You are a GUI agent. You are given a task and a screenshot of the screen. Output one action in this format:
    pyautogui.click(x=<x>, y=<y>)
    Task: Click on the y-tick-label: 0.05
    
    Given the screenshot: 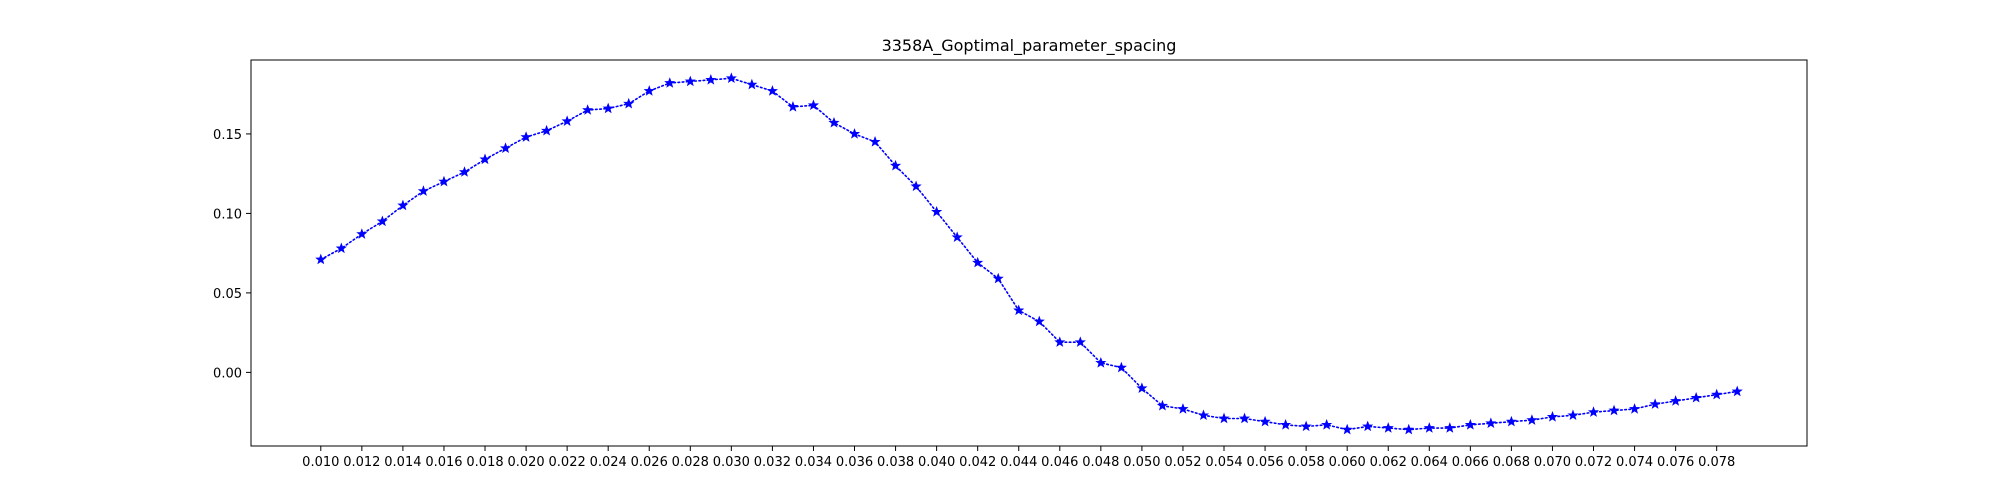 What is the action you would take?
    pyautogui.click(x=227, y=294)
    